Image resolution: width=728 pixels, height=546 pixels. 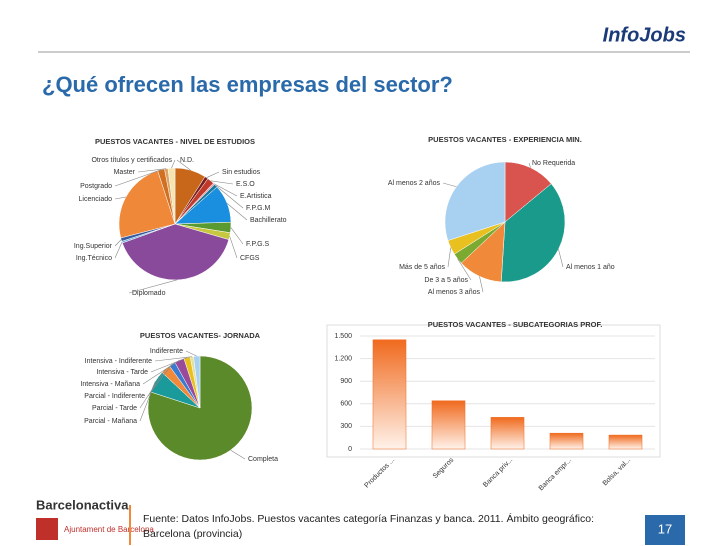 What do you see at coordinates (444, 468) in the screenshot?
I see `x-tick-label: Seguros` at bounding box center [444, 468].